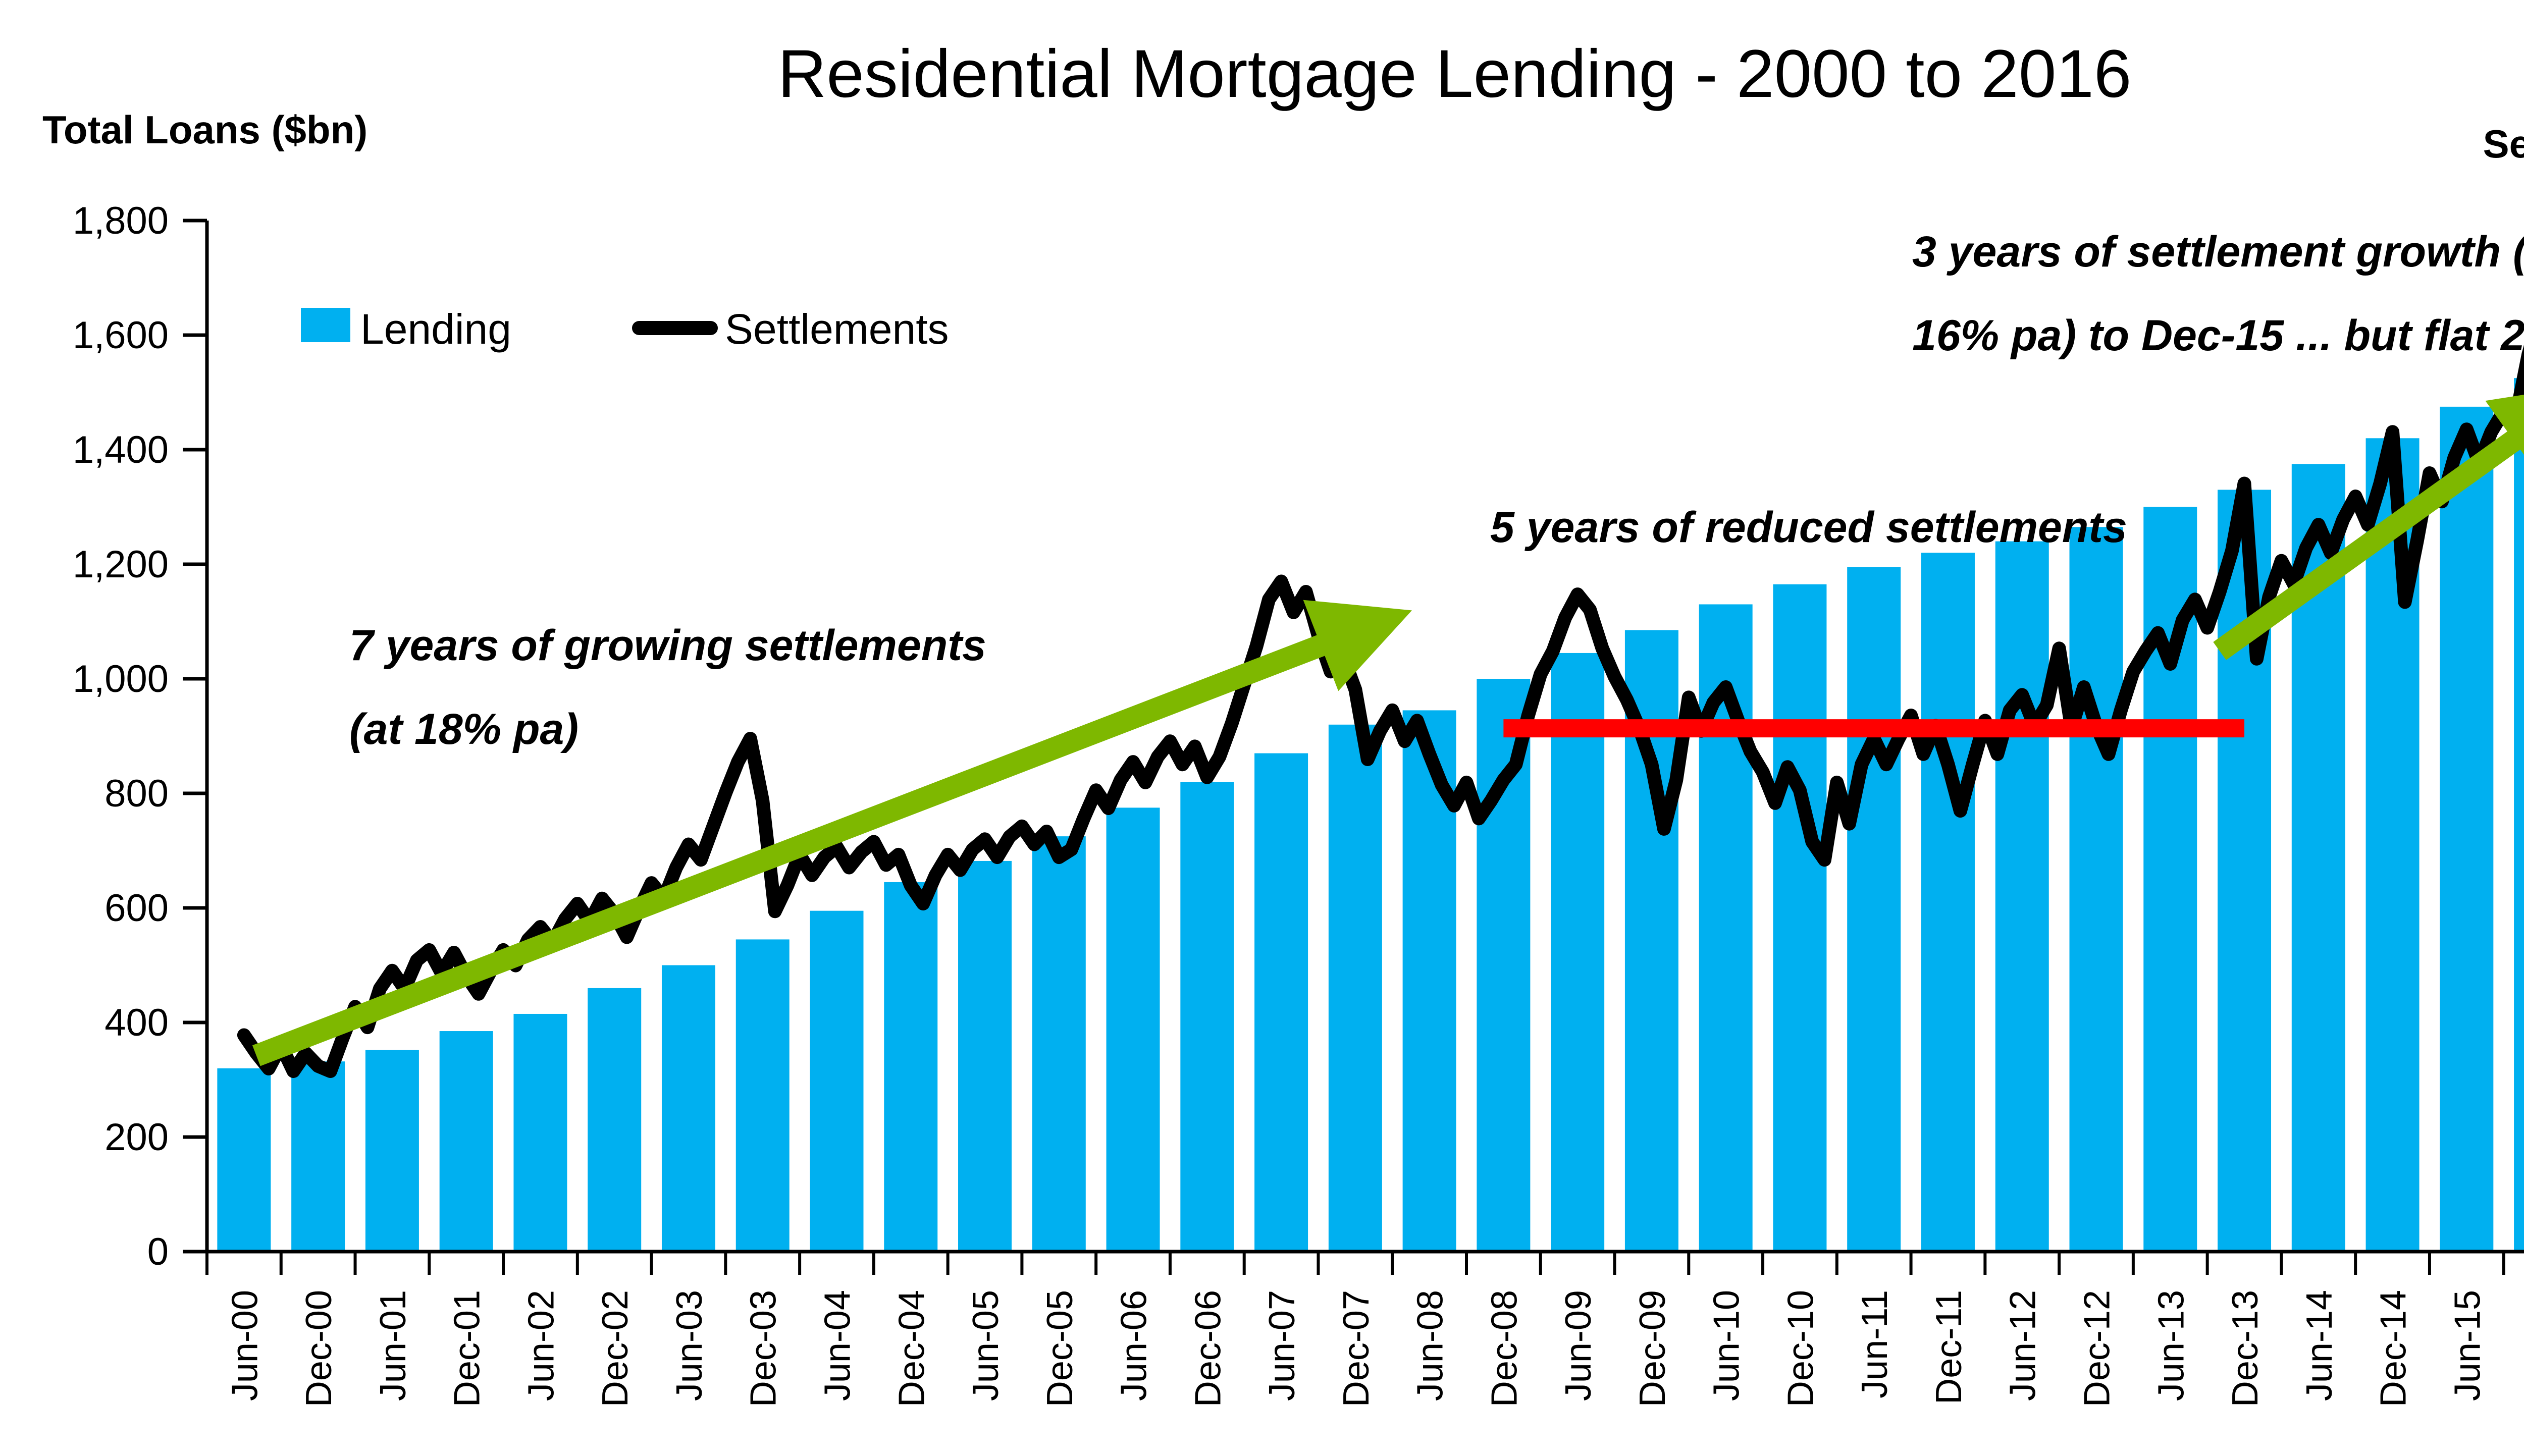 The height and width of the screenshot is (1456, 2524). Describe the element at coordinates (2394, 1348) in the screenshot. I see `x-axis-label: Dec-14` at that location.